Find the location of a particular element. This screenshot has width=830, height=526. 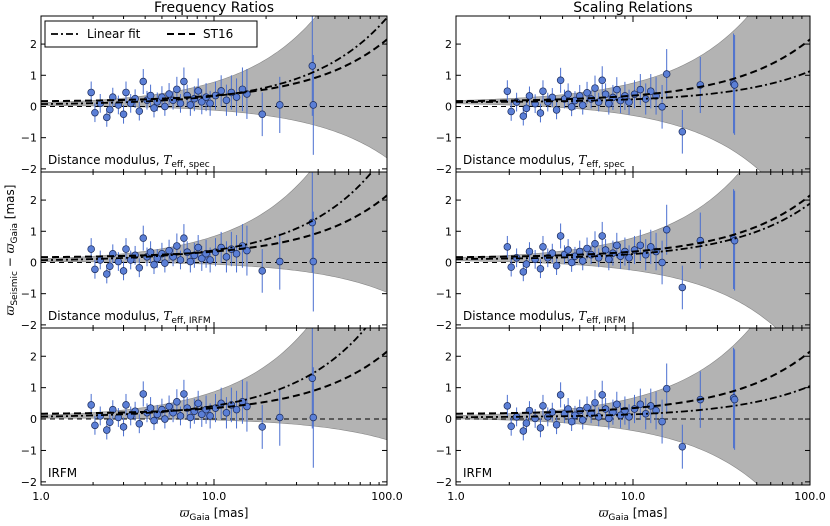

panel-label-symbol: T is located at coordinates (167, 160).